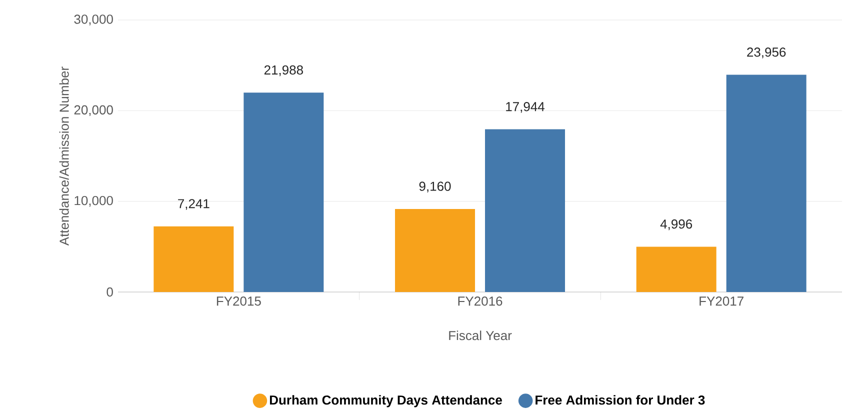 This screenshot has height=412, width=856. What do you see at coordinates (93, 20) in the screenshot?
I see `y-tick-label: 30,000` at bounding box center [93, 20].